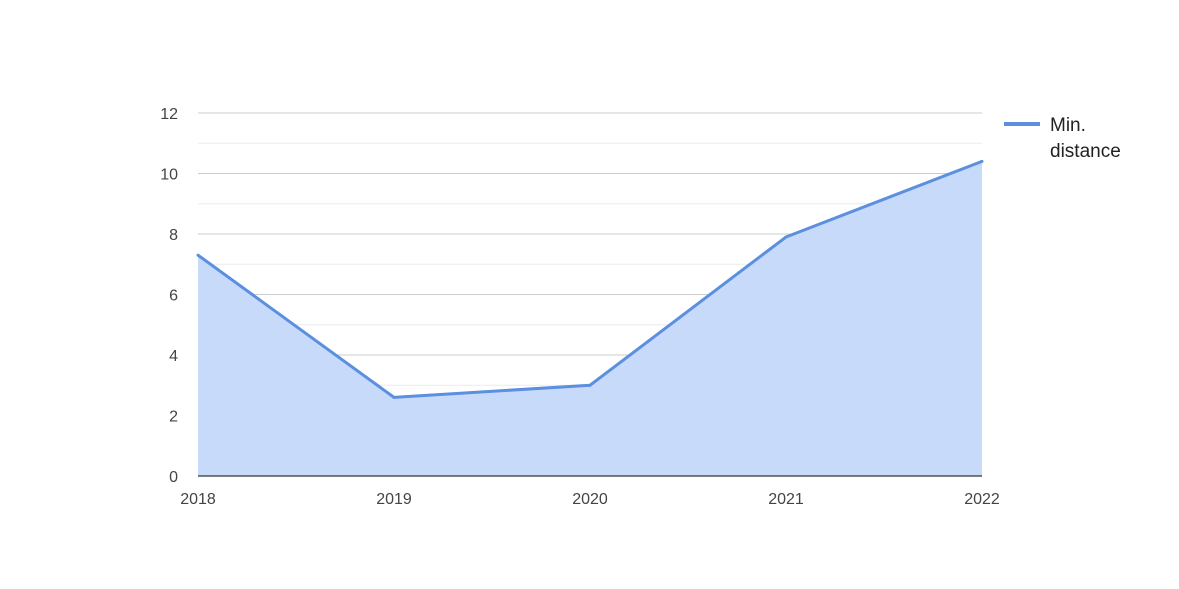  I want to click on y-tick-label: 2, so click(173, 417).